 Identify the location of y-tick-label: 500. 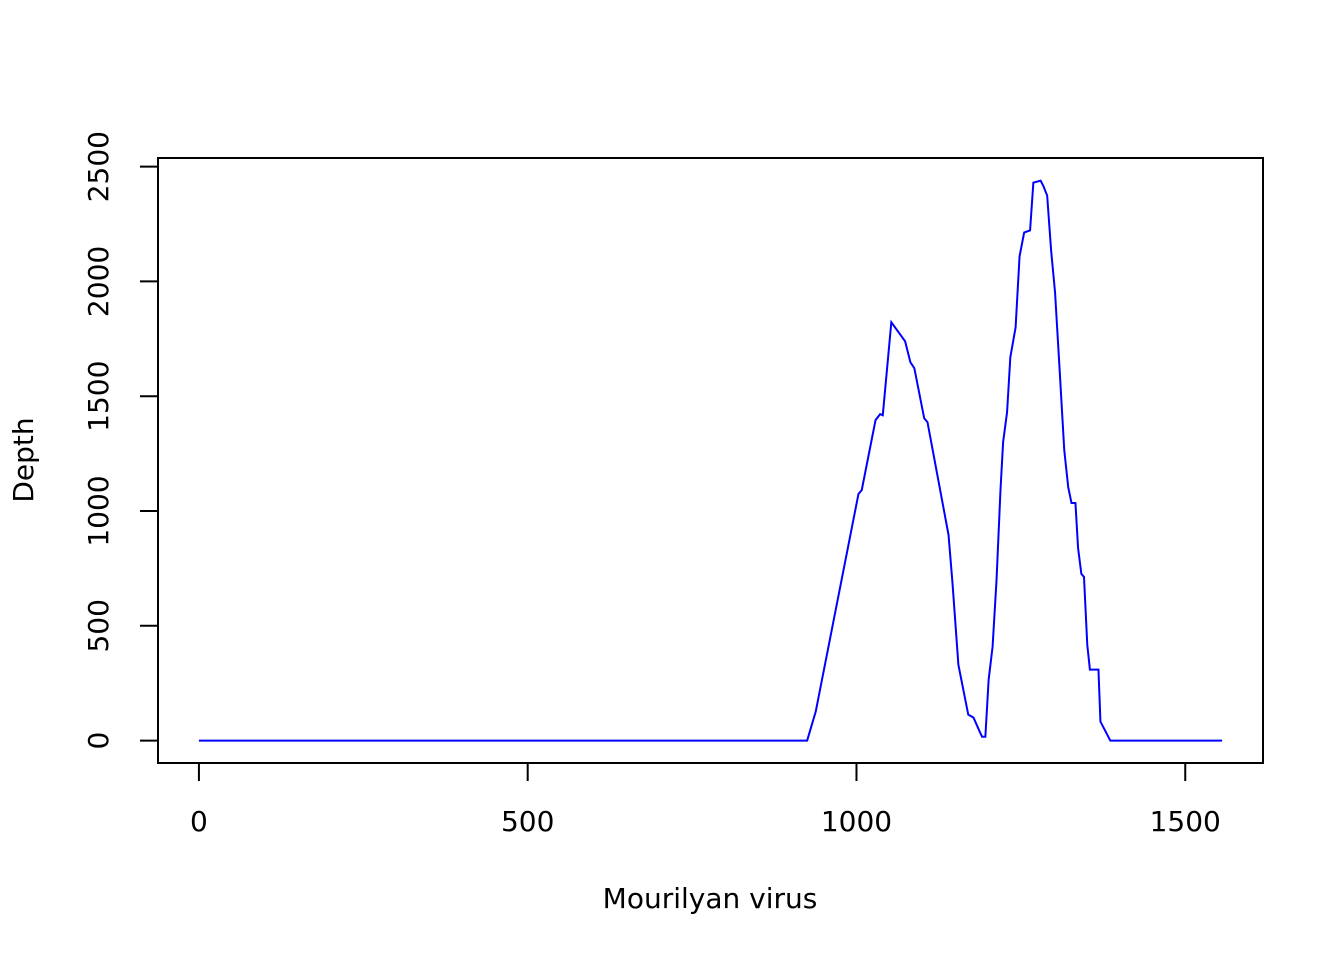
(98, 625).